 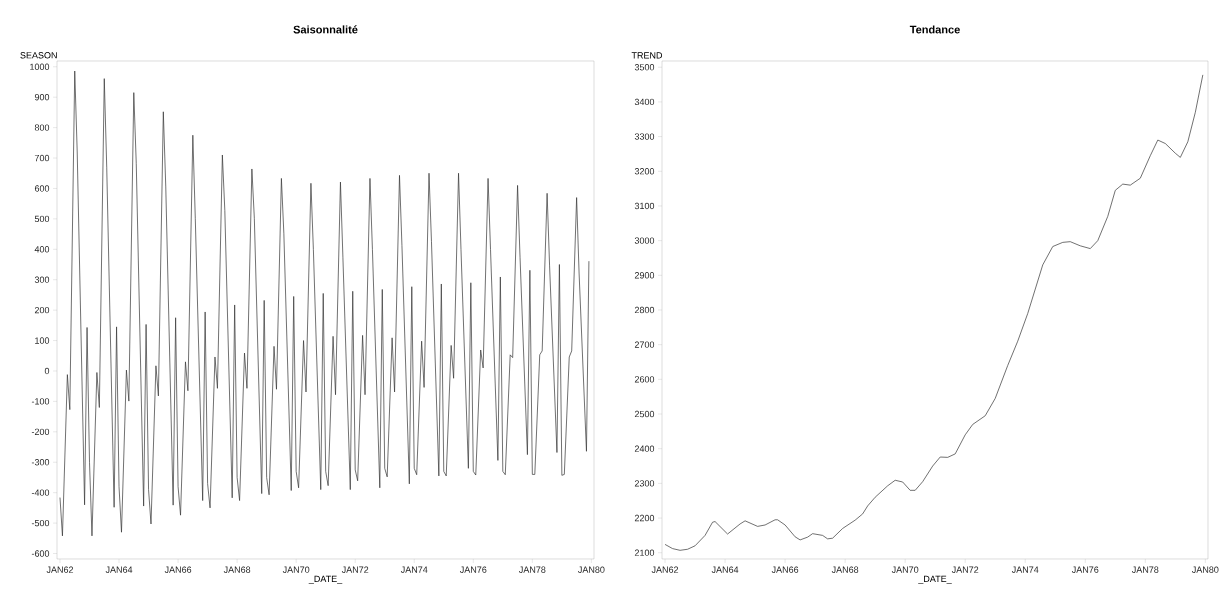 I want to click on y-tick-label: 3500, so click(x=644, y=67).